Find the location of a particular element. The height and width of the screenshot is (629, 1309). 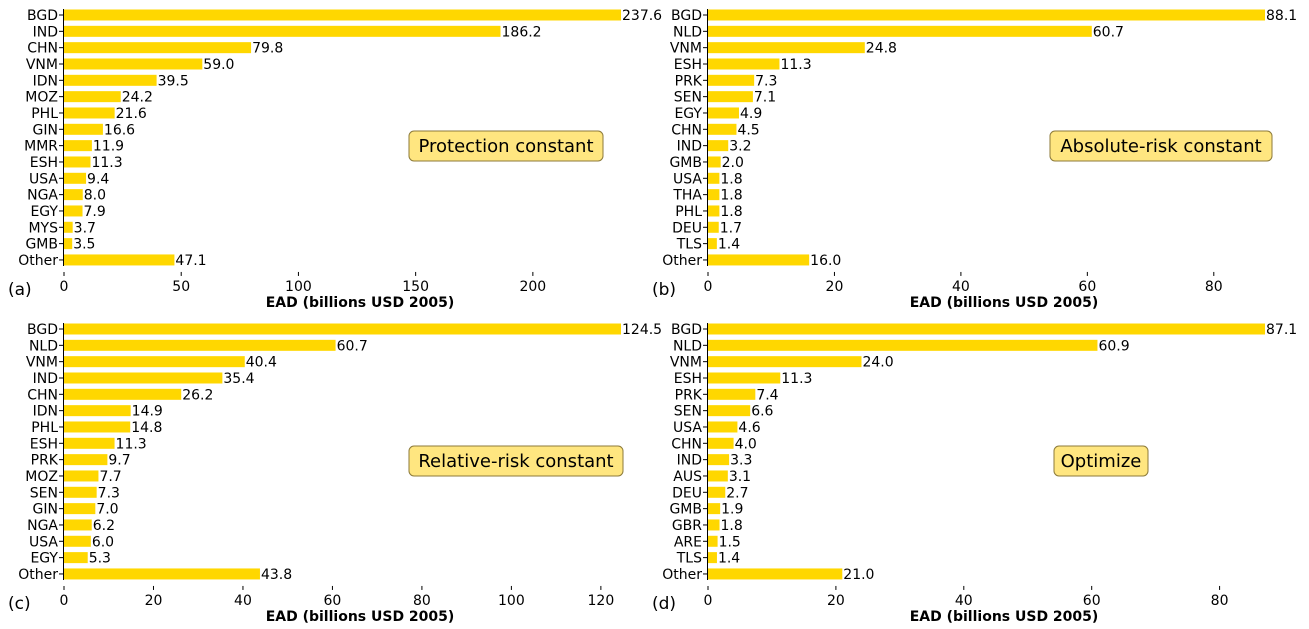

category-label: GIN is located at coordinates (45, 510).